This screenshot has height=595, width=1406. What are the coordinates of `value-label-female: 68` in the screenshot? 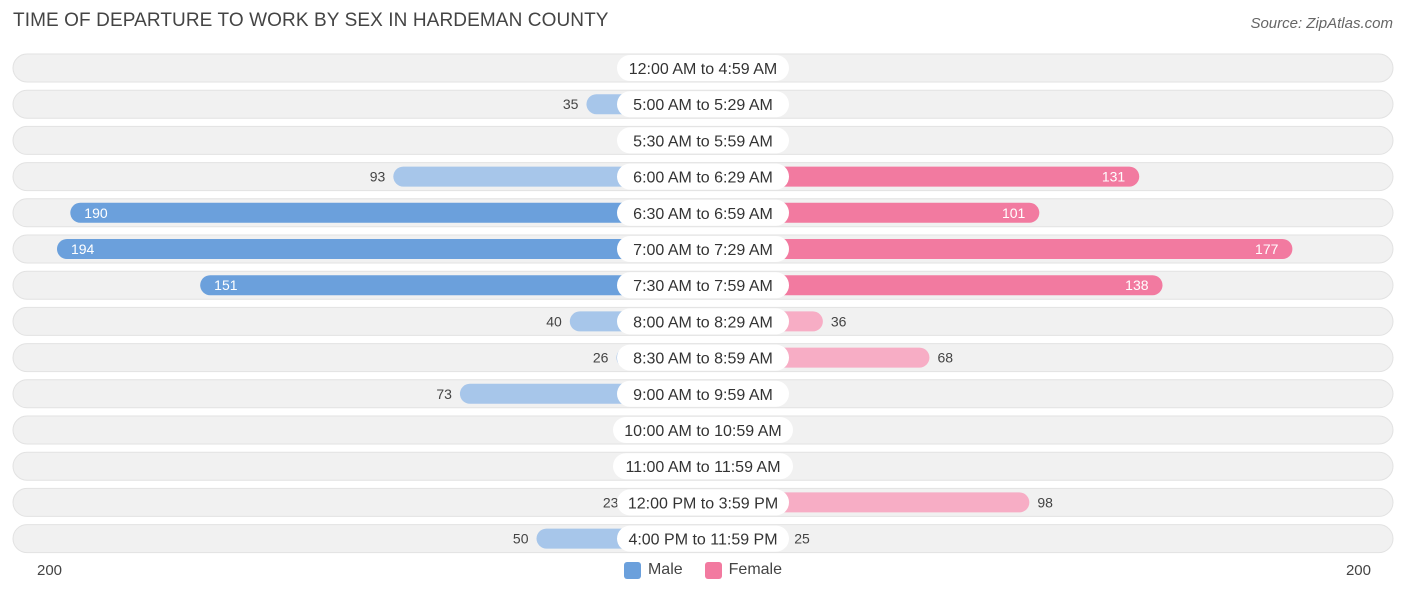 It's located at (945, 358).